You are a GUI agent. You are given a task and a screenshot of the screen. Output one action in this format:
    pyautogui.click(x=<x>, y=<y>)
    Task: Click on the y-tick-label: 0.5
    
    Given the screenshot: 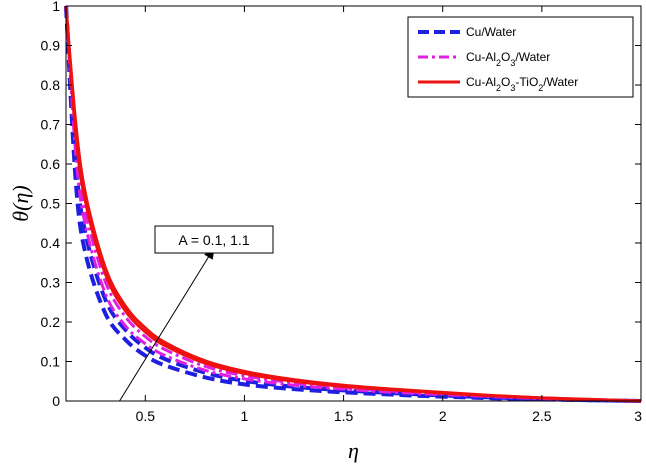 What is the action you would take?
    pyautogui.click(x=51, y=204)
    